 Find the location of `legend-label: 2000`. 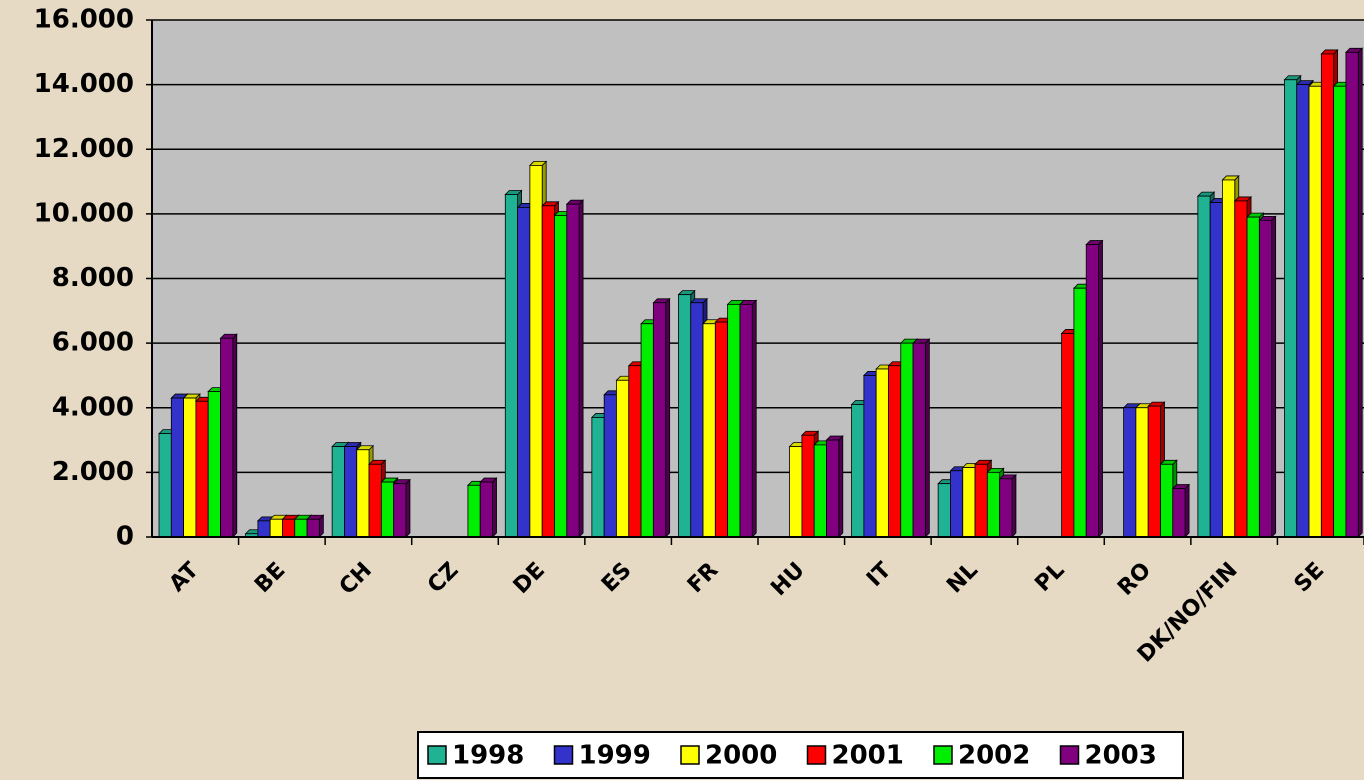

legend-label: 2000 is located at coordinates (741, 756).